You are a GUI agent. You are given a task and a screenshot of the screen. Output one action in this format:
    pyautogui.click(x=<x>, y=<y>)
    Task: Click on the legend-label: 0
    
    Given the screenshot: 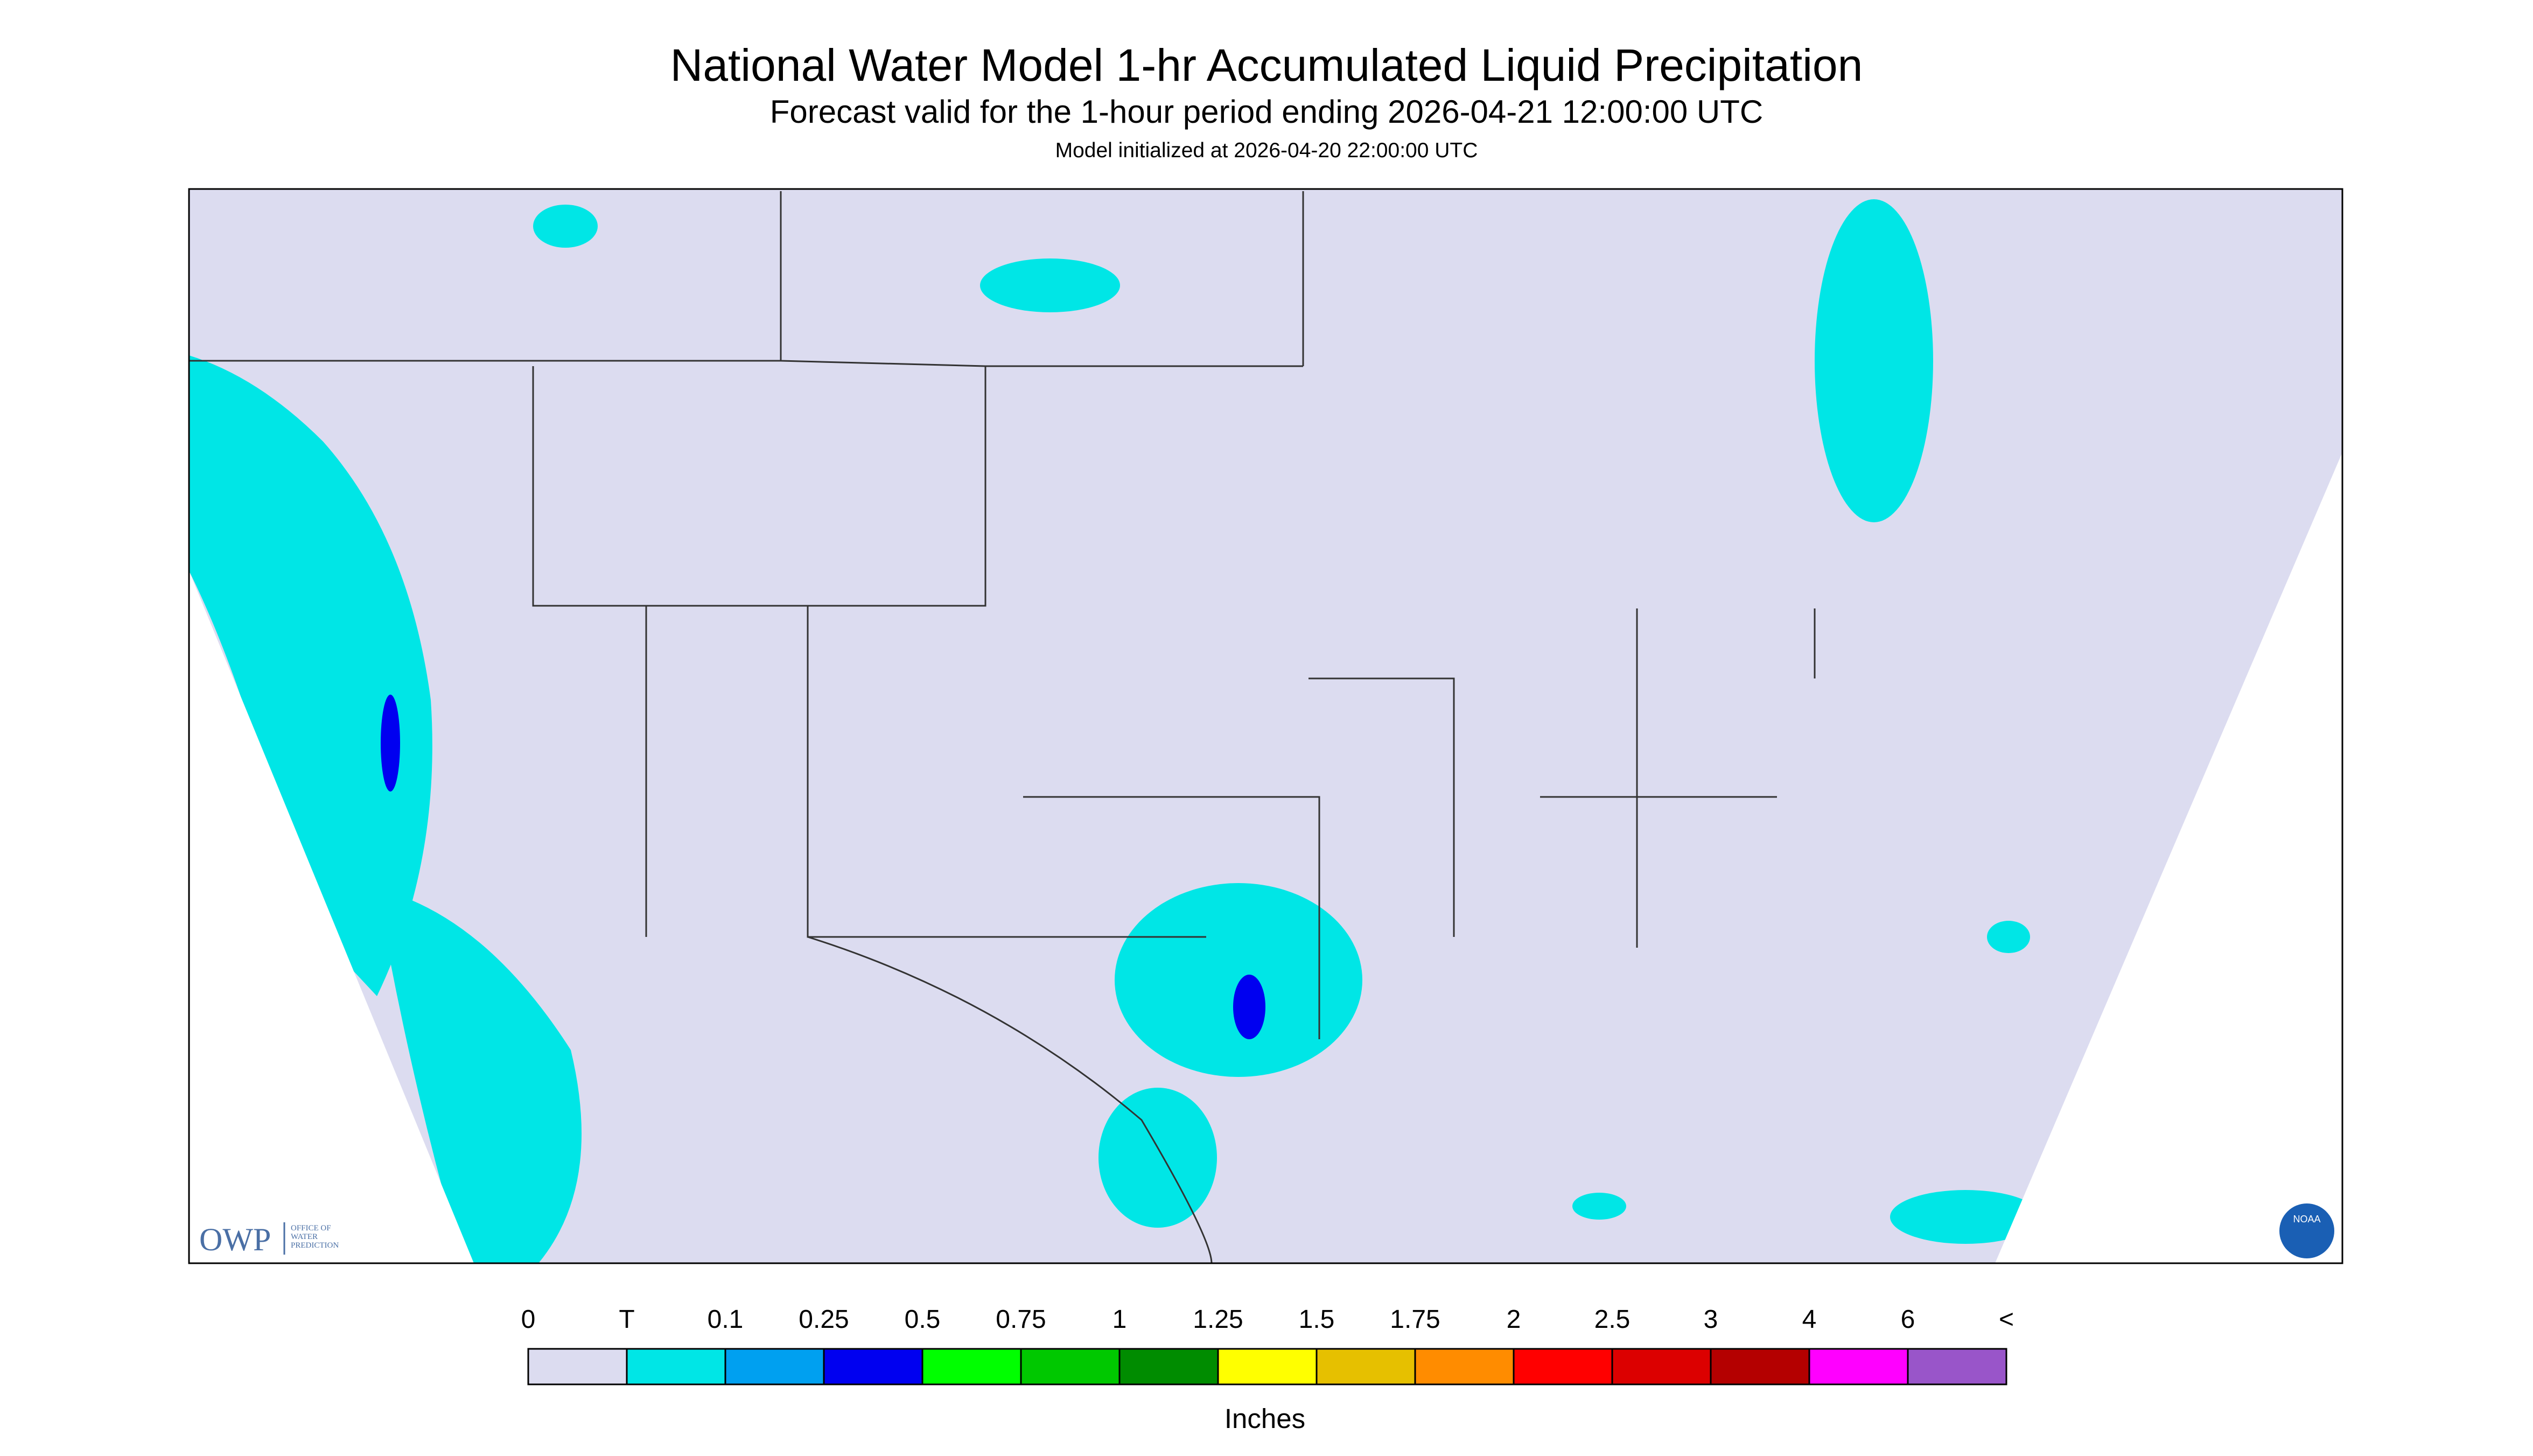 What is the action you would take?
    pyautogui.click(x=529, y=1319)
    